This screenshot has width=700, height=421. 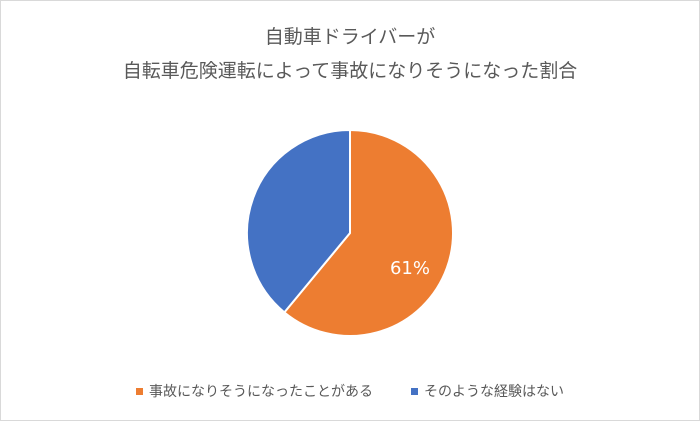 I want to click on legend-swatch-blue, so click(x=414, y=391).